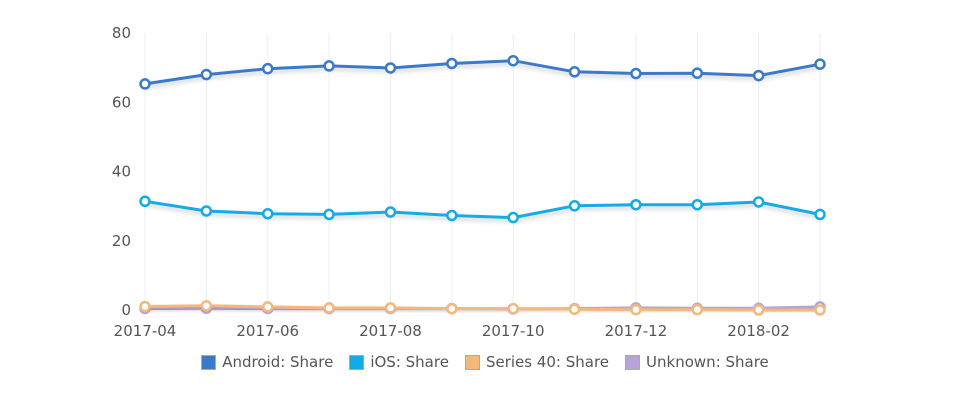 This screenshot has height=400, width=970. I want to click on series-ios-share, so click(482, 209).